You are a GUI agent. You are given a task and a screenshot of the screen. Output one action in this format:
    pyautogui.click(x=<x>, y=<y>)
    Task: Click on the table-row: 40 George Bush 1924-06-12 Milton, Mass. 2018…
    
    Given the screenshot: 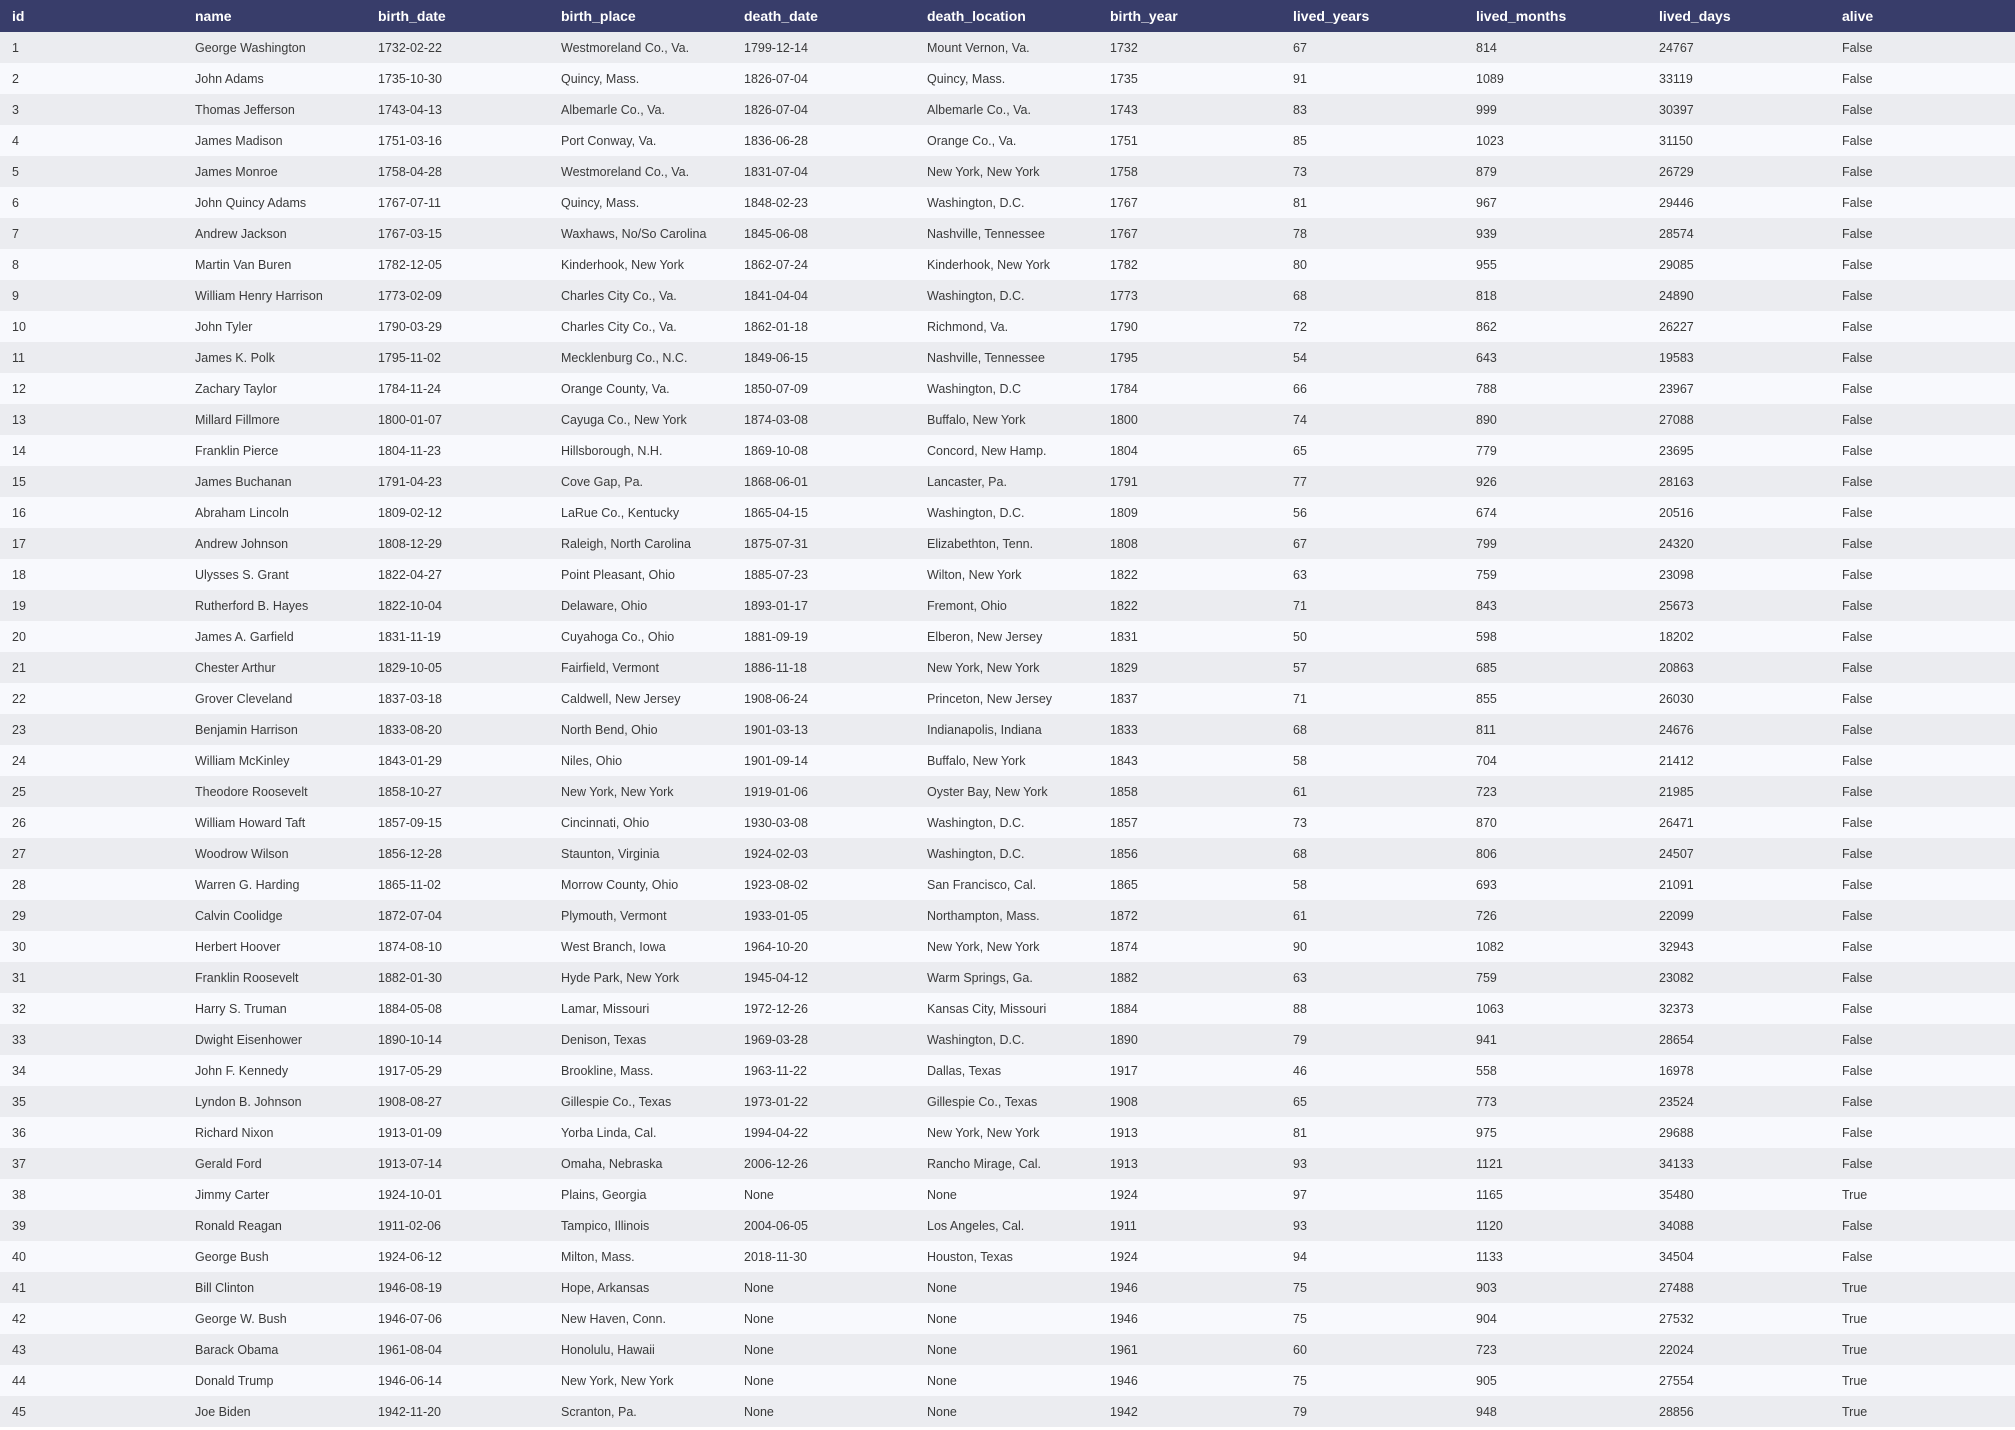 What is the action you would take?
    pyautogui.click(x=1007, y=1256)
    